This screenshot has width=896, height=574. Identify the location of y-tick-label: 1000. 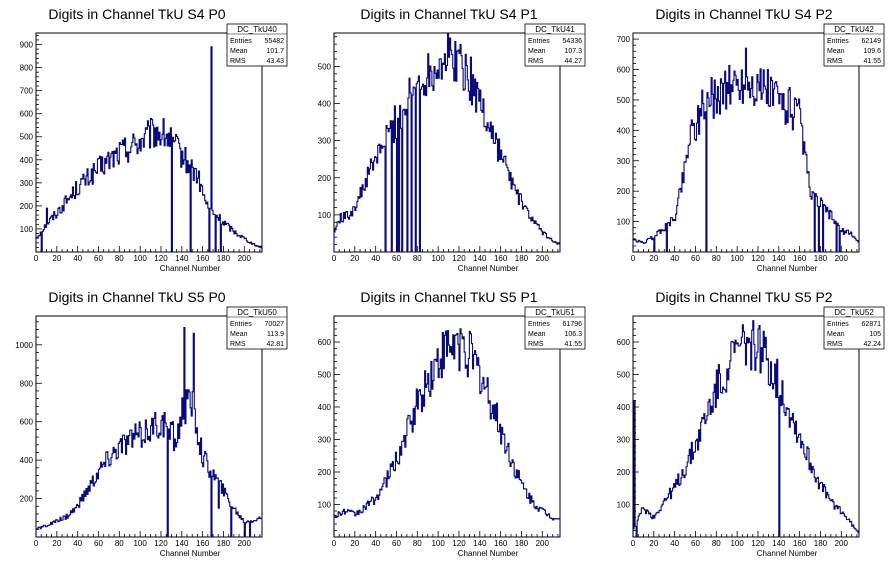
(24, 345).